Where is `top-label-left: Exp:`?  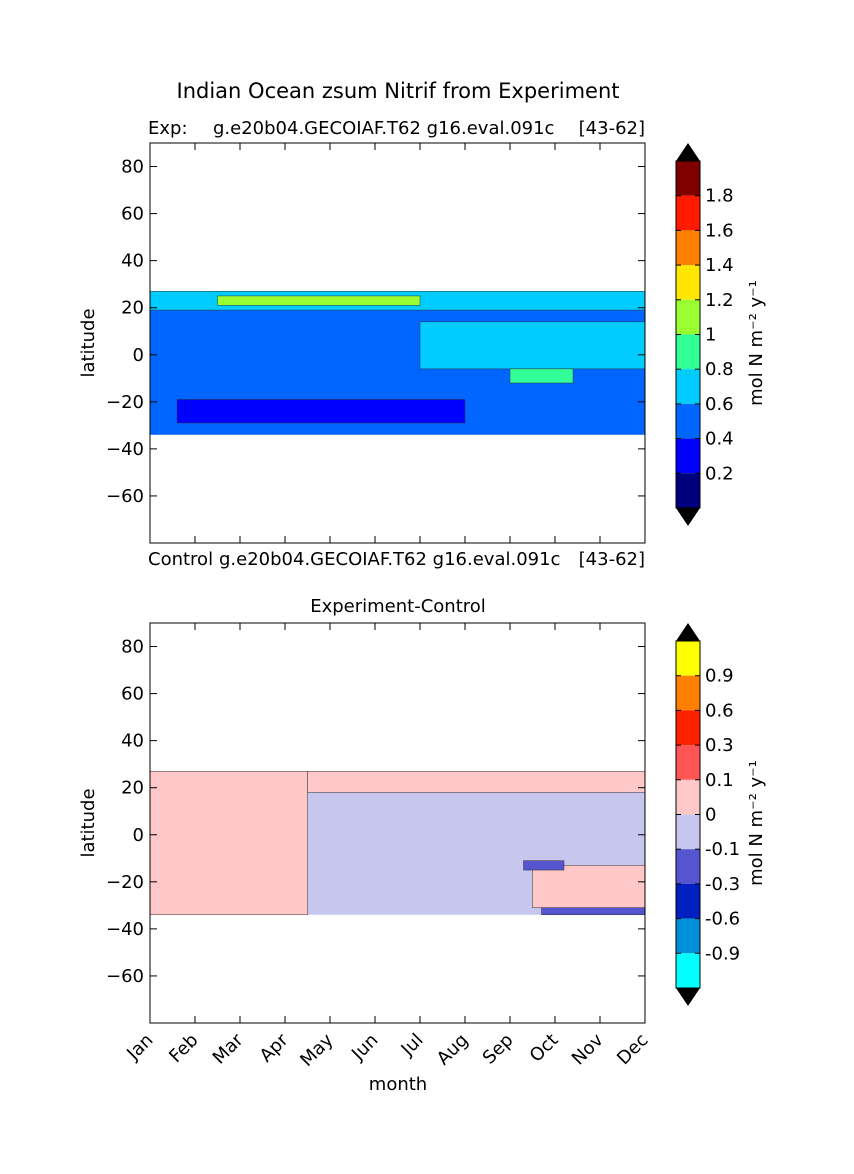
top-label-left: Exp: is located at coordinates (168, 128).